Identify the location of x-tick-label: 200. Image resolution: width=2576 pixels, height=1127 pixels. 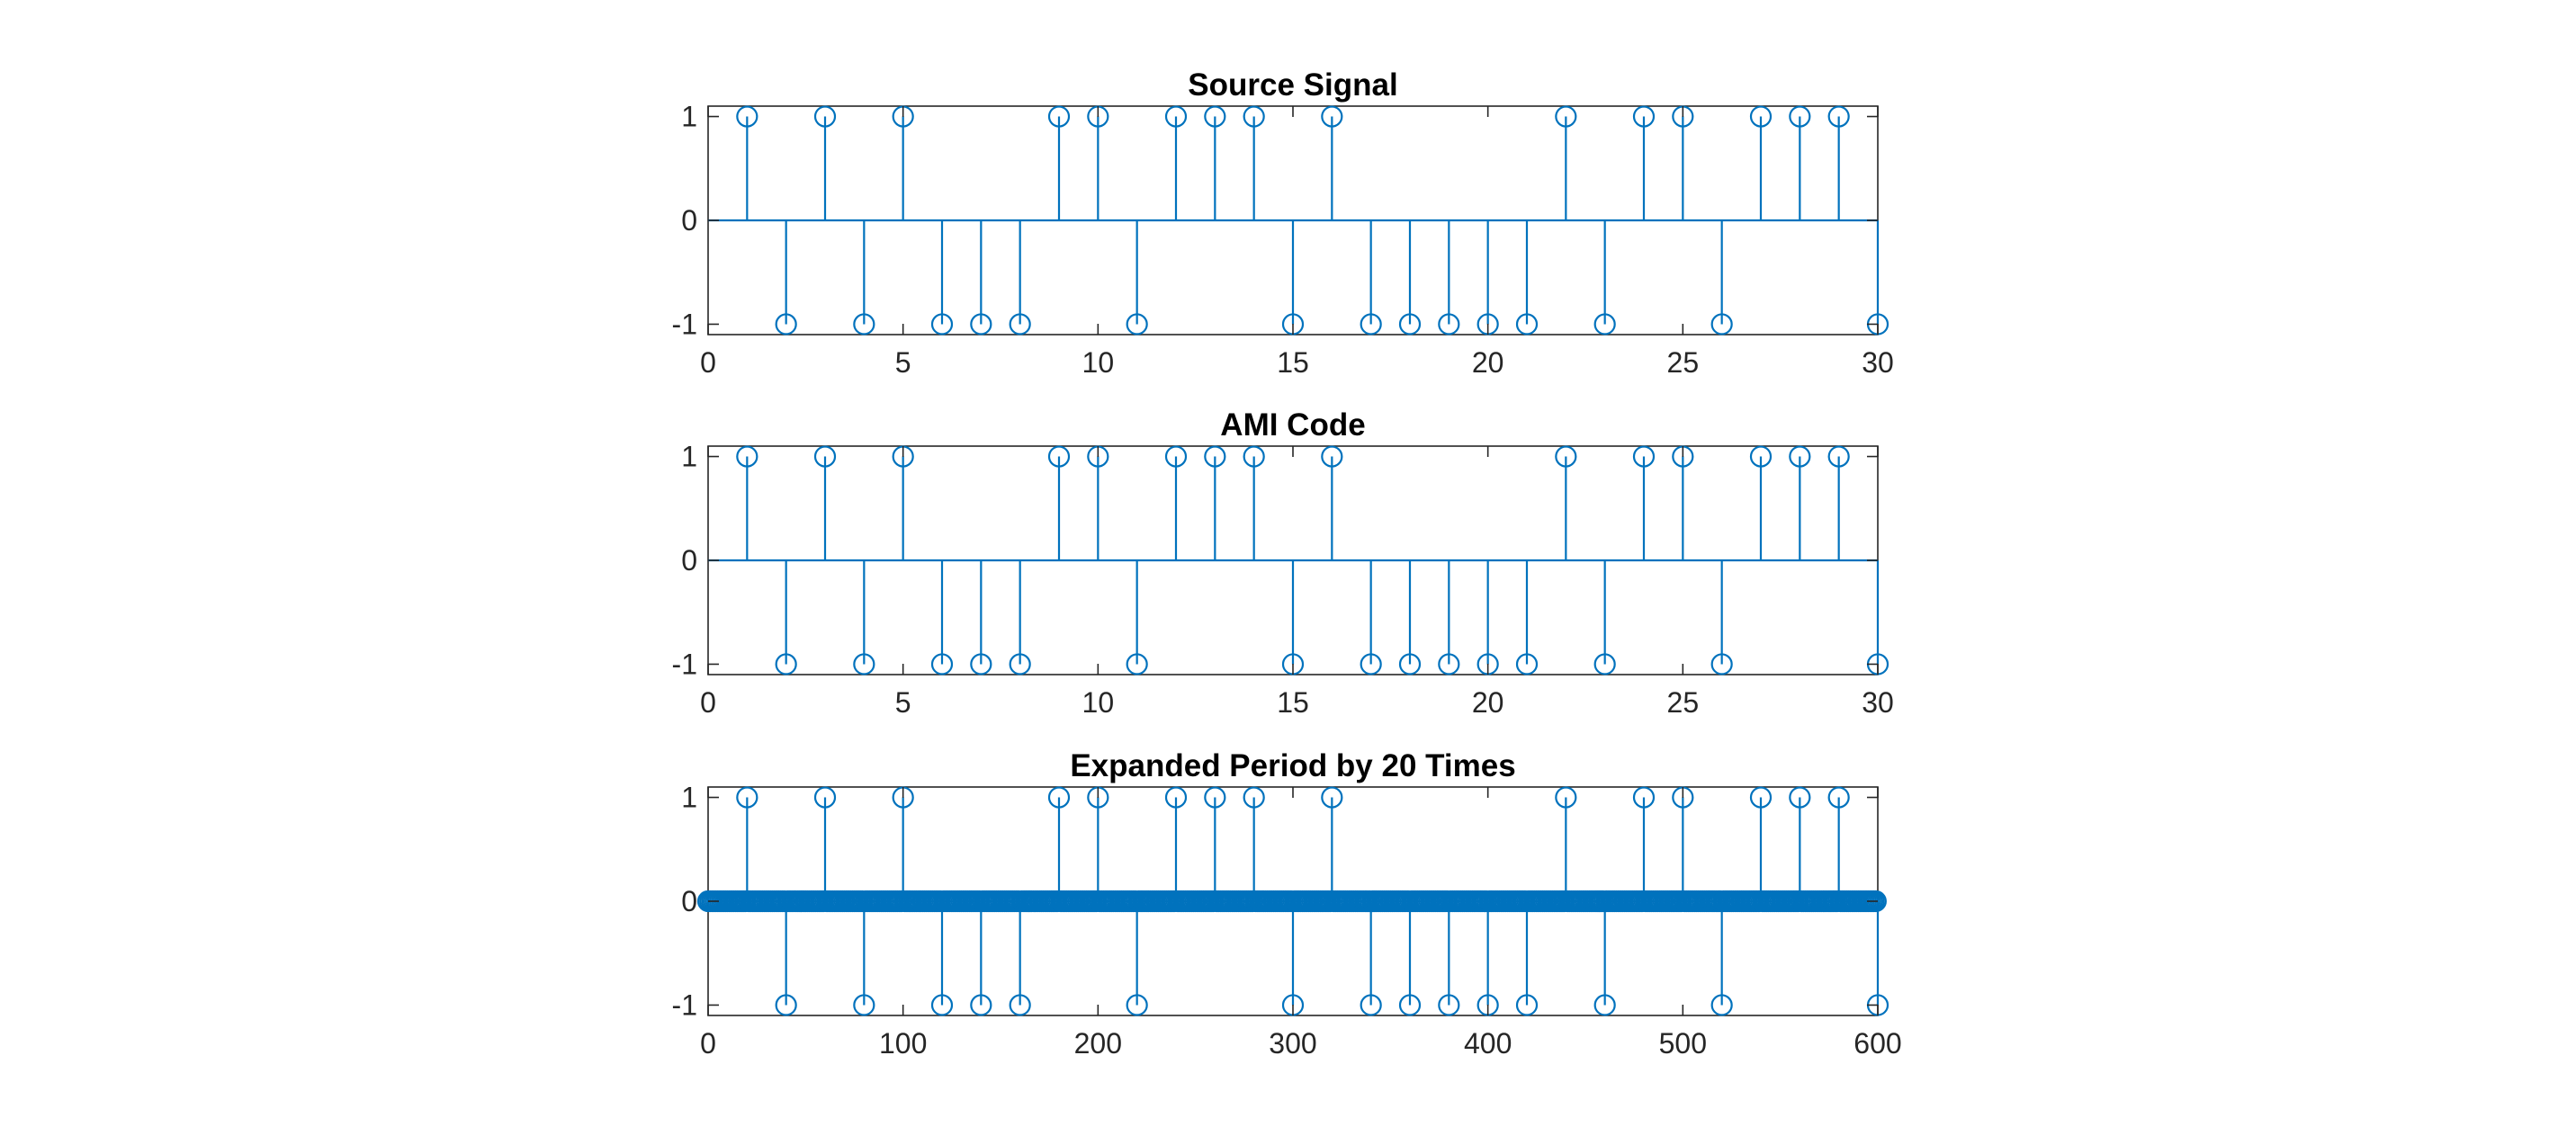
(1098, 1043).